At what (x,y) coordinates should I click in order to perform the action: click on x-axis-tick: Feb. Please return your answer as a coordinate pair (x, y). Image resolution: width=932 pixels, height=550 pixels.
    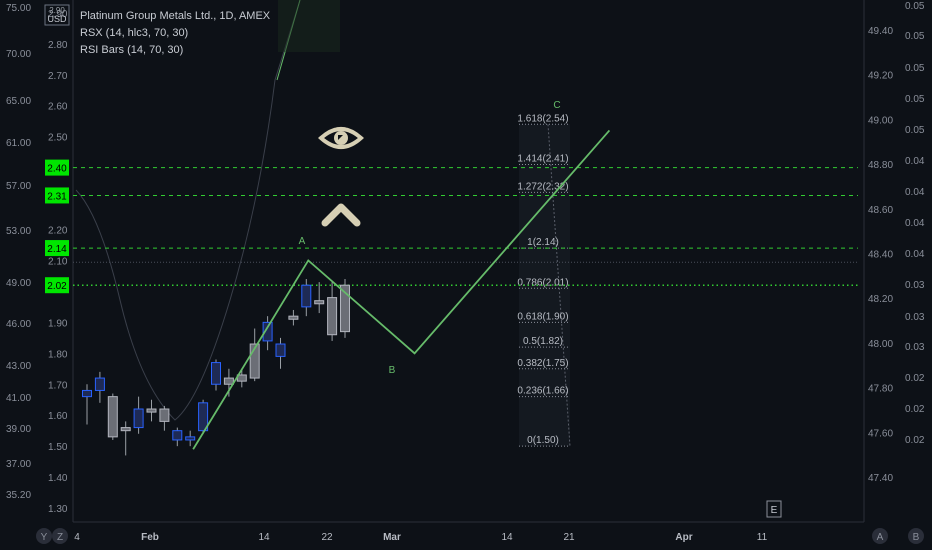
    Looking at the image, I should click on (150, 537).